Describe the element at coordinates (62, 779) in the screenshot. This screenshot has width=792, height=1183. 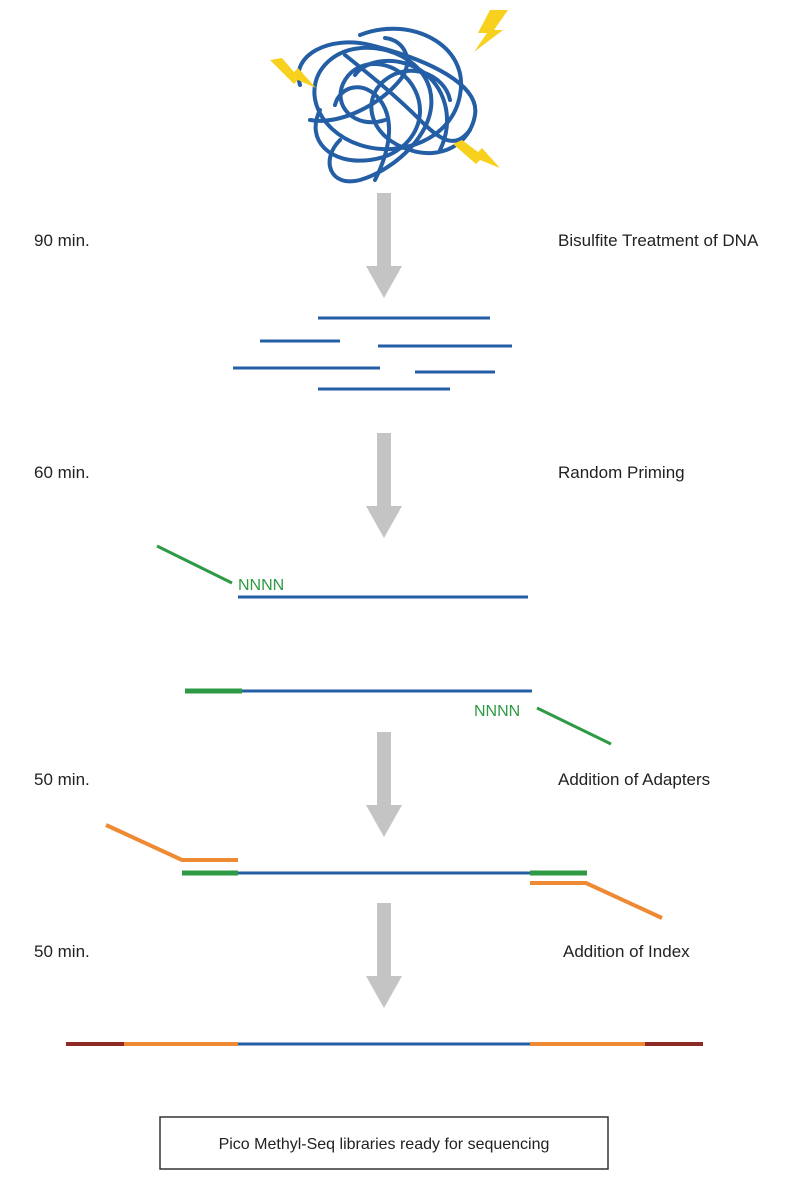
I see `step-time-adapters: 50 min.` at that location.